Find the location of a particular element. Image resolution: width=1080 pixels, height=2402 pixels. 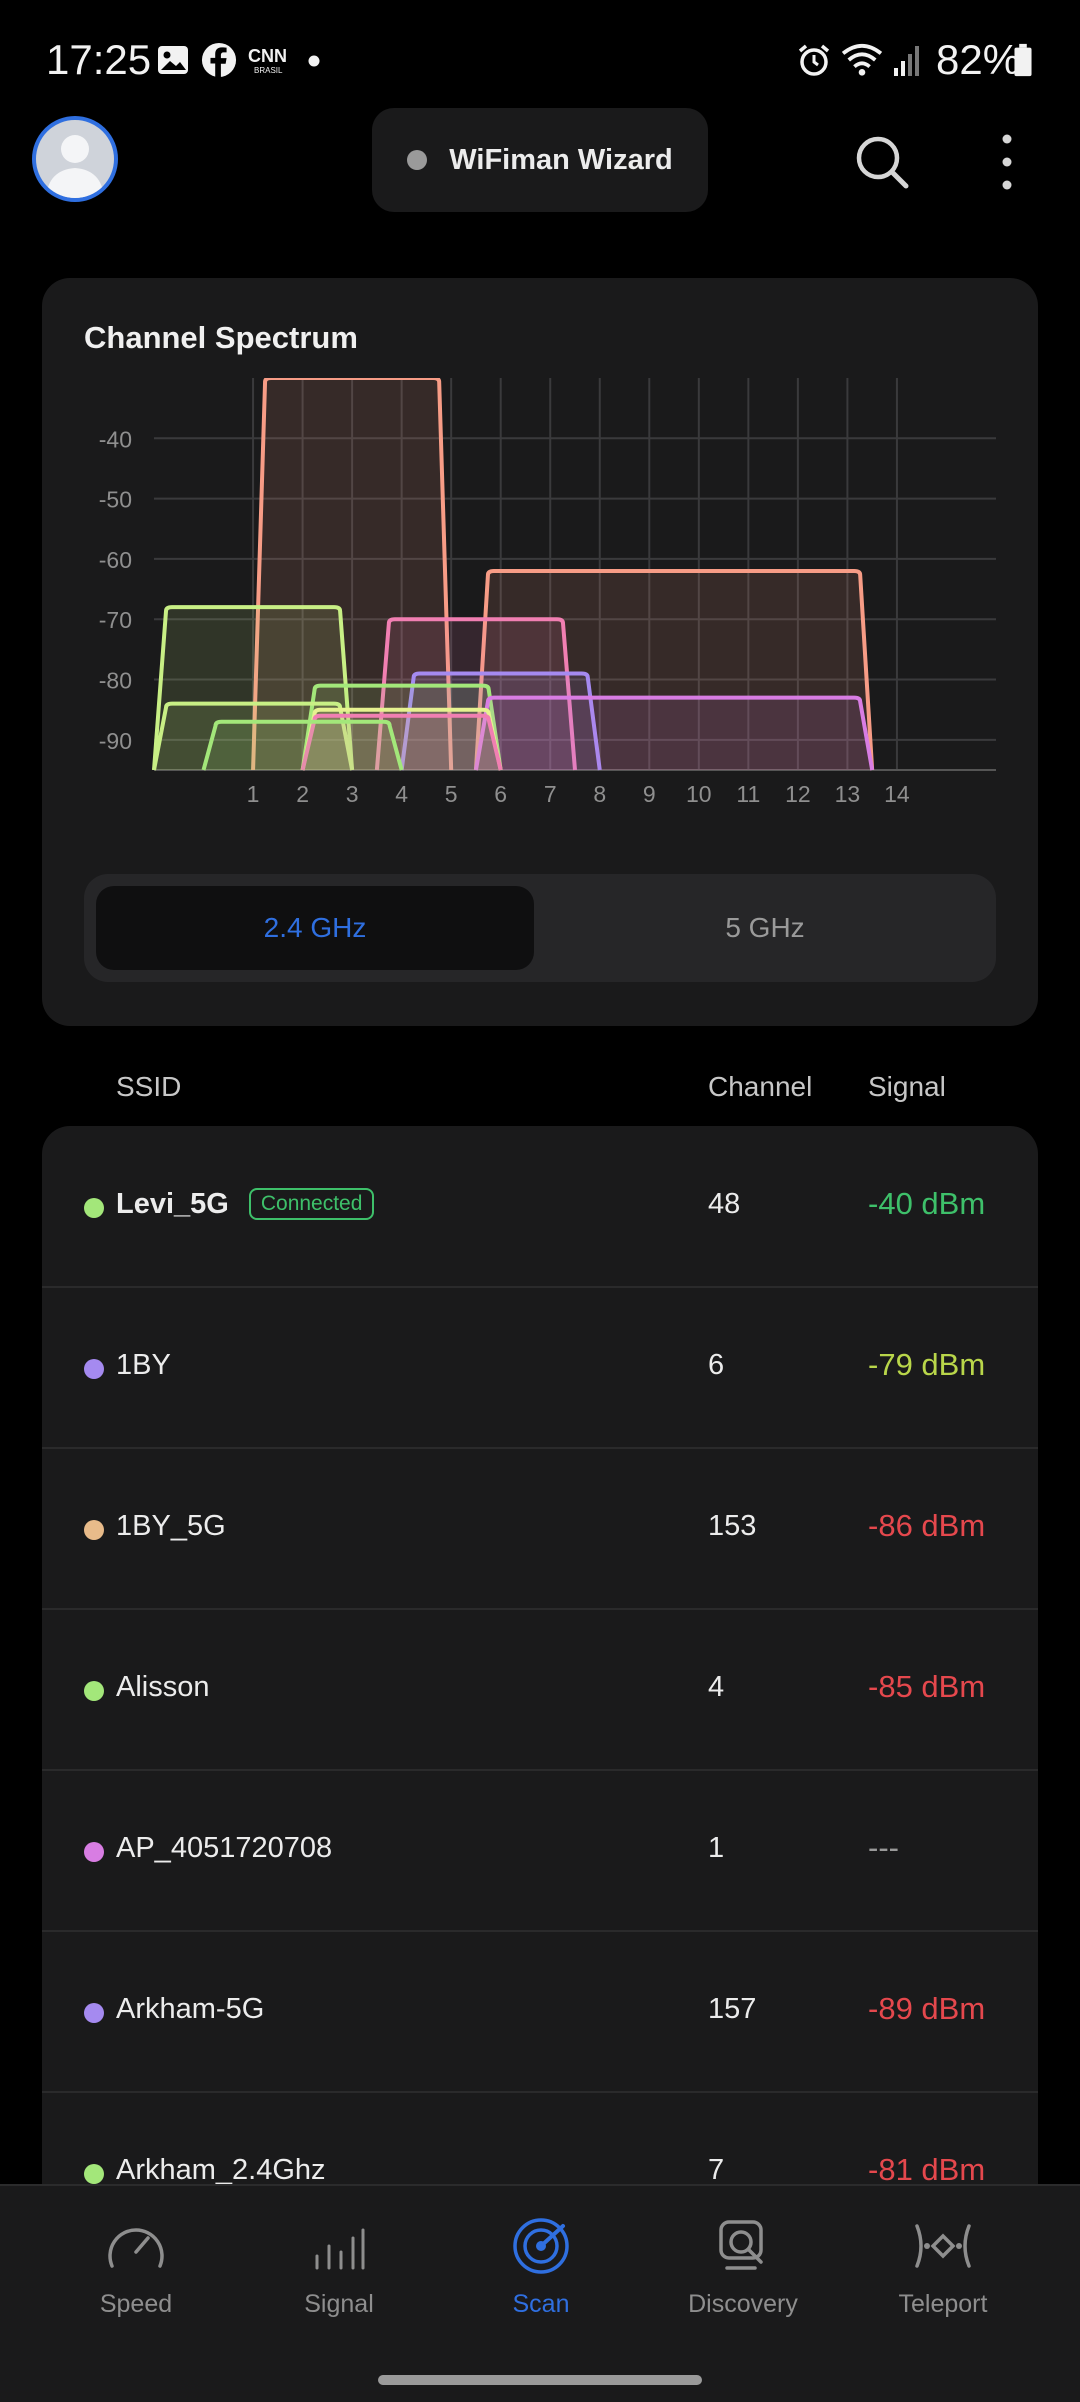

y-axis-ticks: -40 -50 -60 -70 -80 -90 is located at coordinates (115, 590).